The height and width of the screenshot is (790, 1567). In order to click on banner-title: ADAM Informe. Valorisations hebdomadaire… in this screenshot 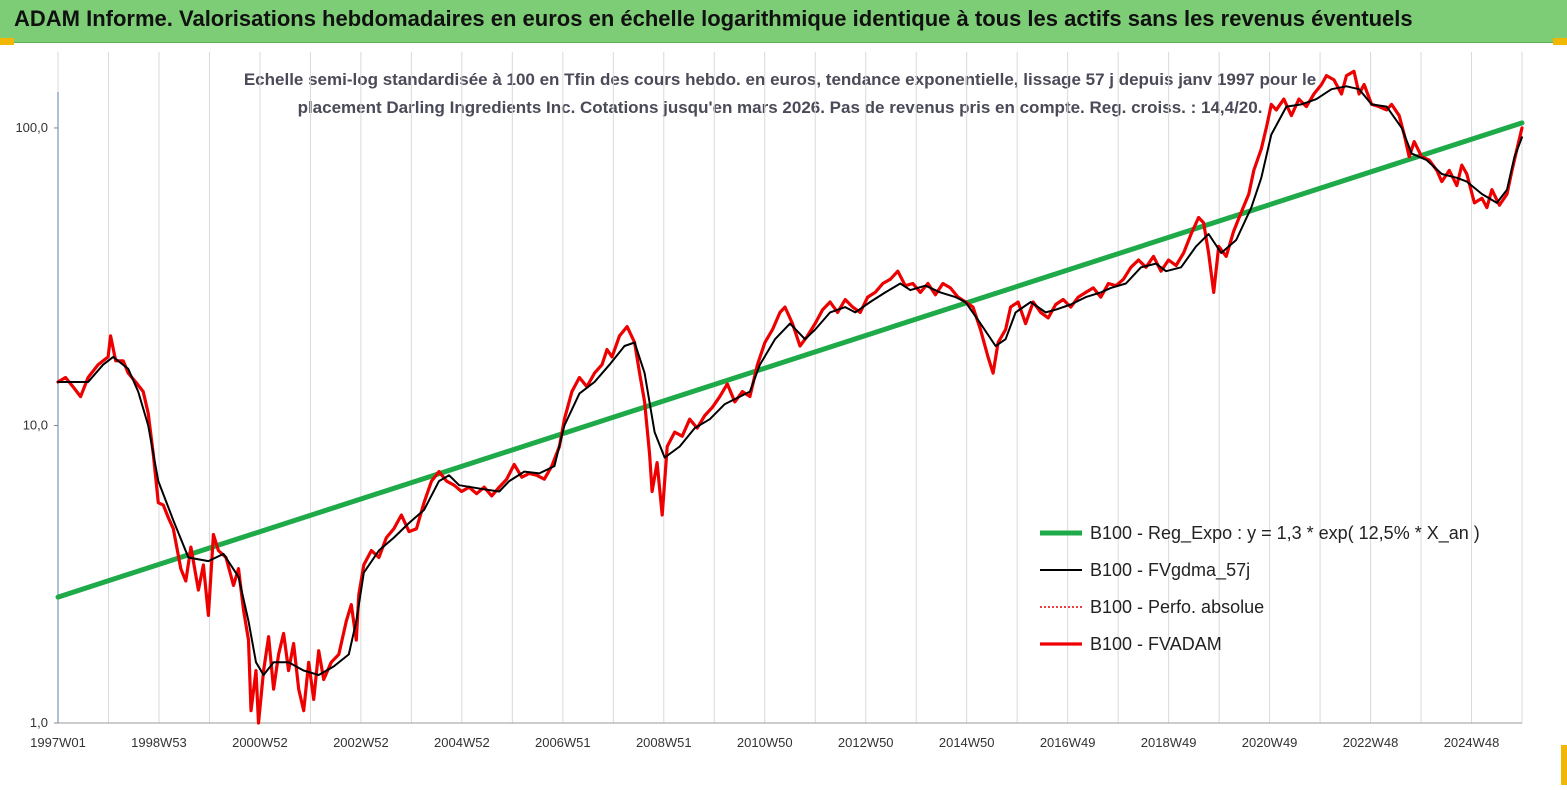, I will do `click(713, 18)`.